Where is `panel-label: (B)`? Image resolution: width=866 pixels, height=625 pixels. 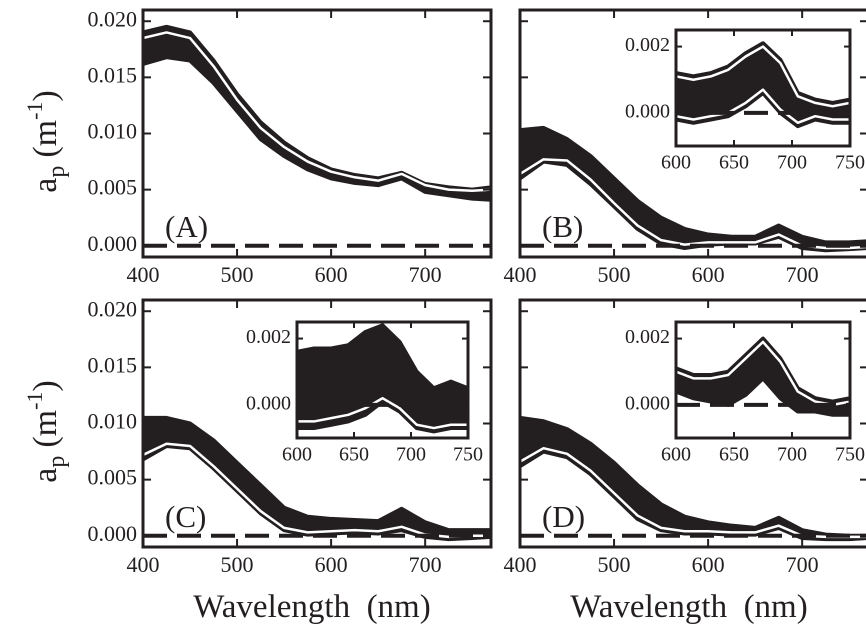
panel-label: (B) is located at coordinates (562, 226).